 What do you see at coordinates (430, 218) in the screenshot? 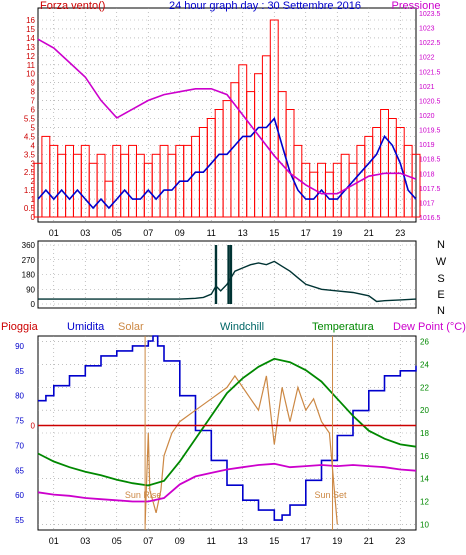
I see `pressure-tick-label: 1016.5` at bounding box center [430, 218].